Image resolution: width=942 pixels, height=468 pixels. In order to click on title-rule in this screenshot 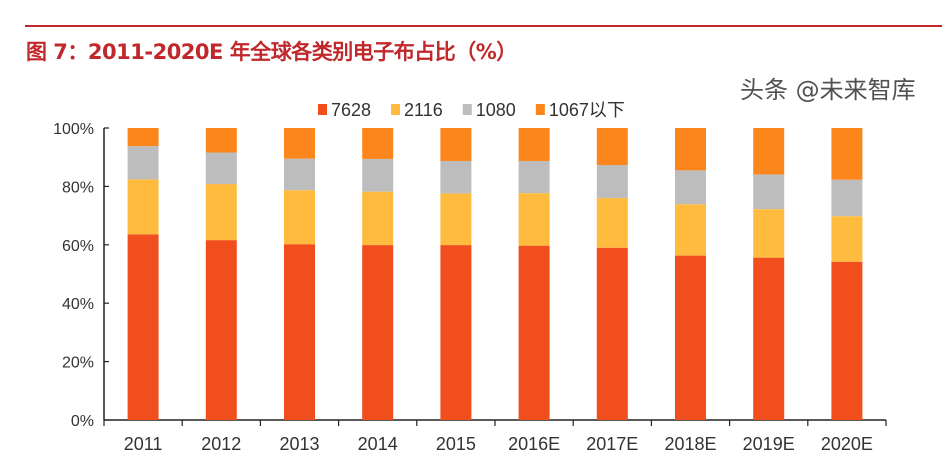, I will do `click(483, 26)`.